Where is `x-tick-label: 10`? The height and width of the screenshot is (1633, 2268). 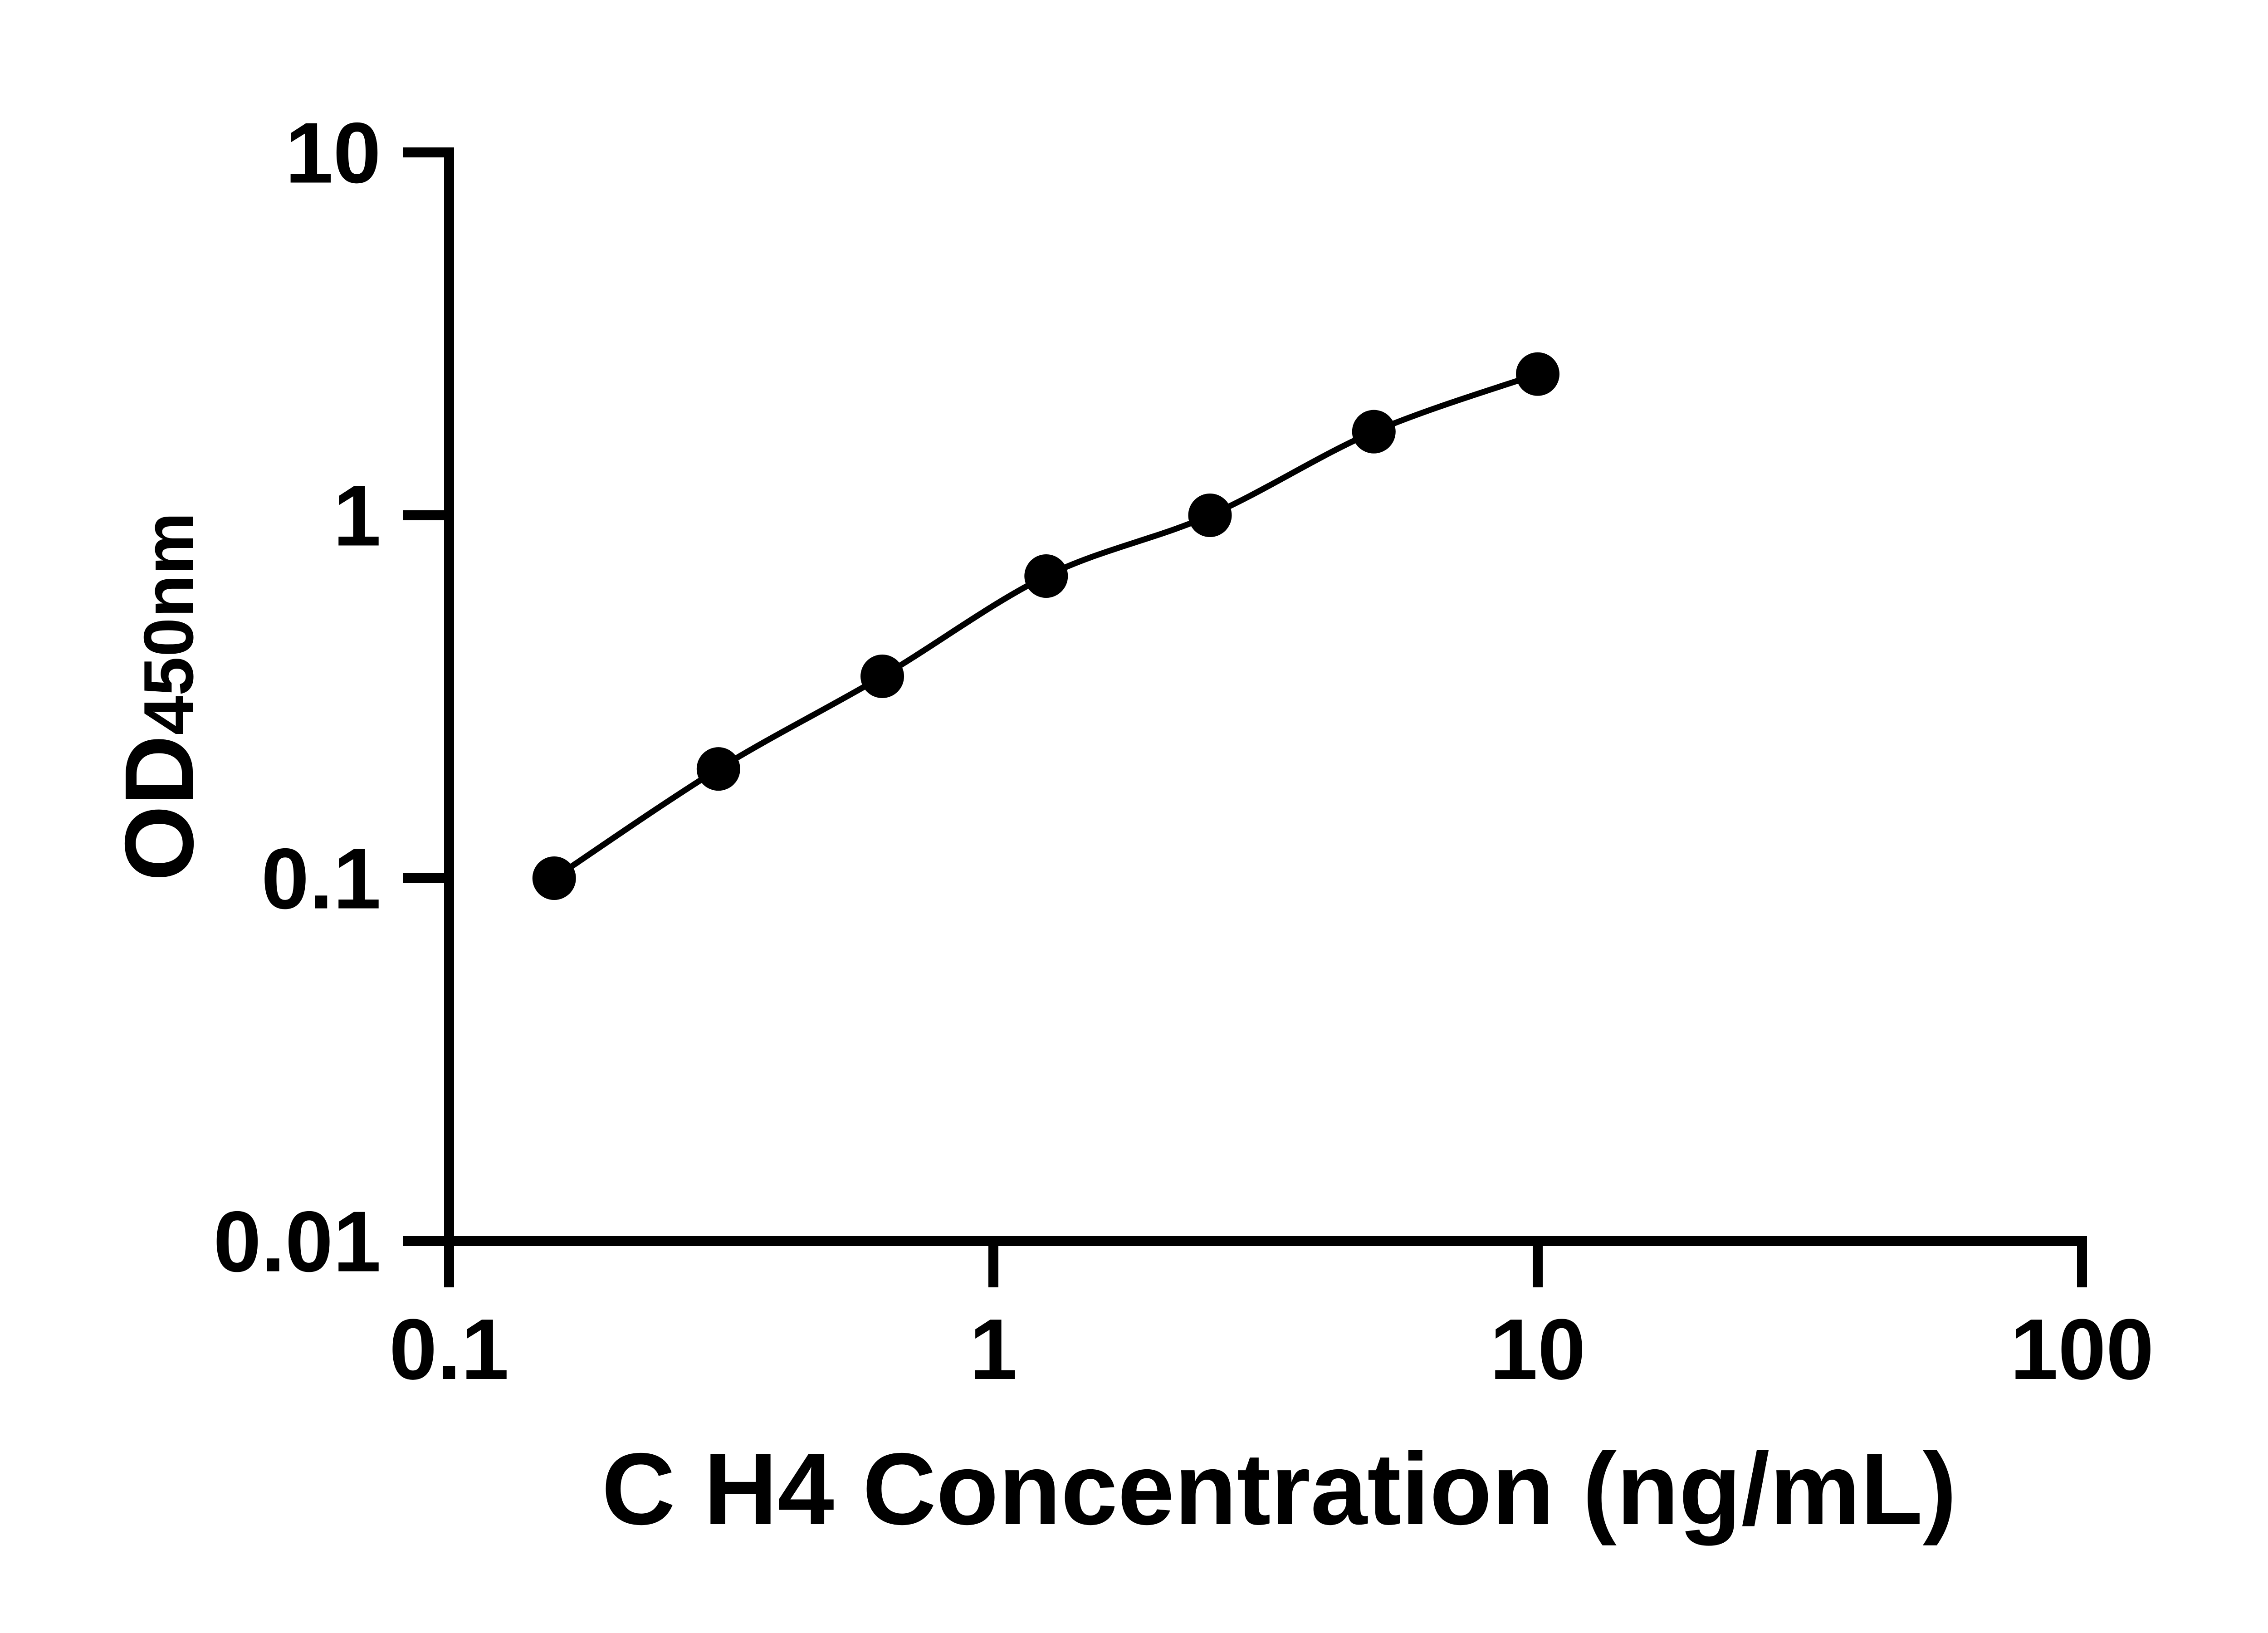
x-tick-label: 10 is located at coordinates (1537, 1349).